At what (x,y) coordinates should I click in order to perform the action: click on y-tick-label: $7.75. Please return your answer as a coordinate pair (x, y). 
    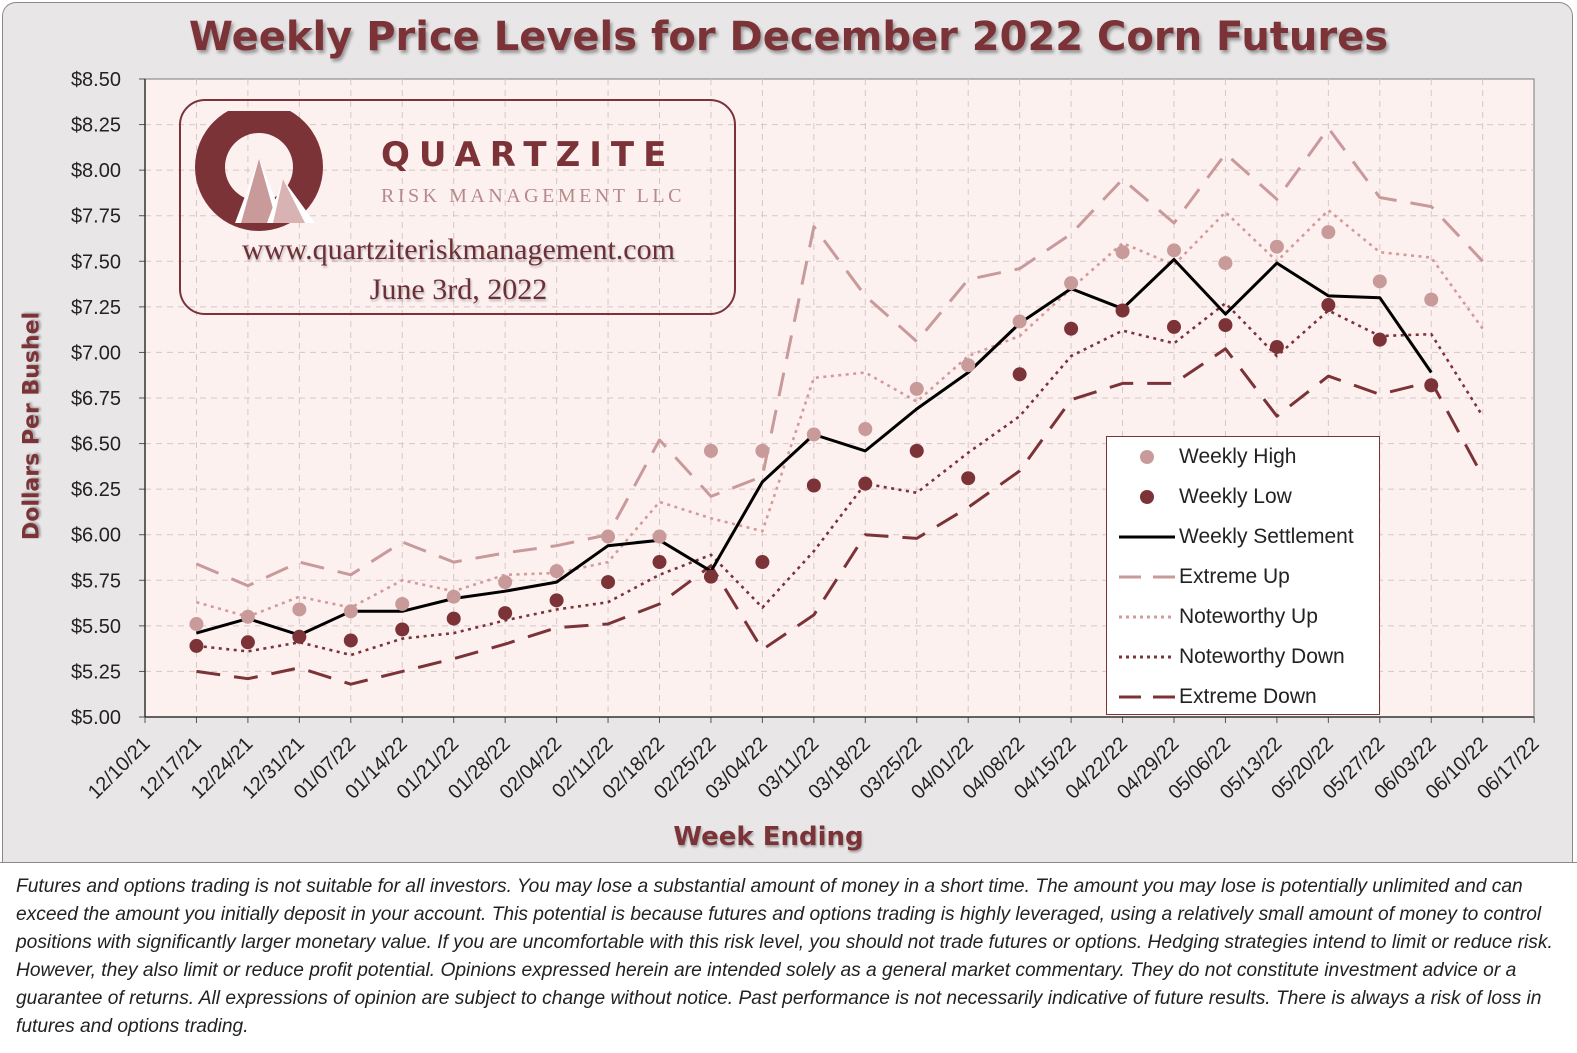
    Looking at the image, I should click on (96, 217).